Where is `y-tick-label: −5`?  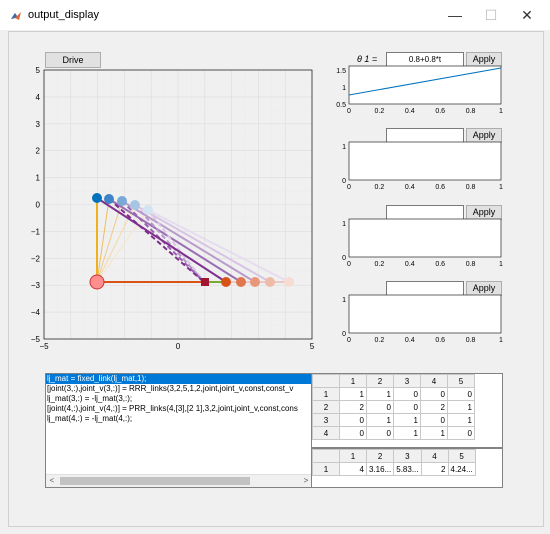
y-tick-label: −5 is located at coordinates (36, 339).